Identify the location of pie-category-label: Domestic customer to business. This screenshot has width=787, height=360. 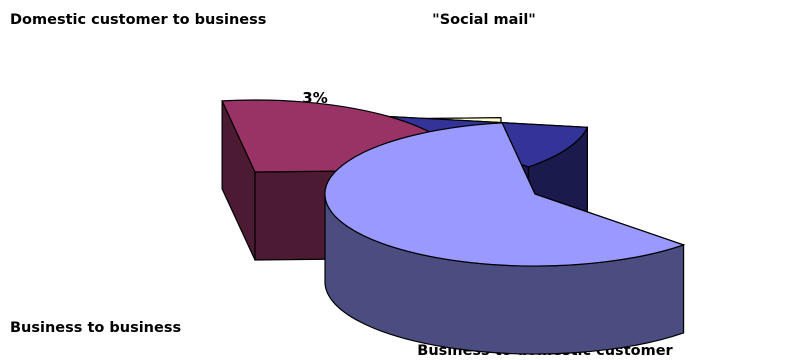
(138, 20).